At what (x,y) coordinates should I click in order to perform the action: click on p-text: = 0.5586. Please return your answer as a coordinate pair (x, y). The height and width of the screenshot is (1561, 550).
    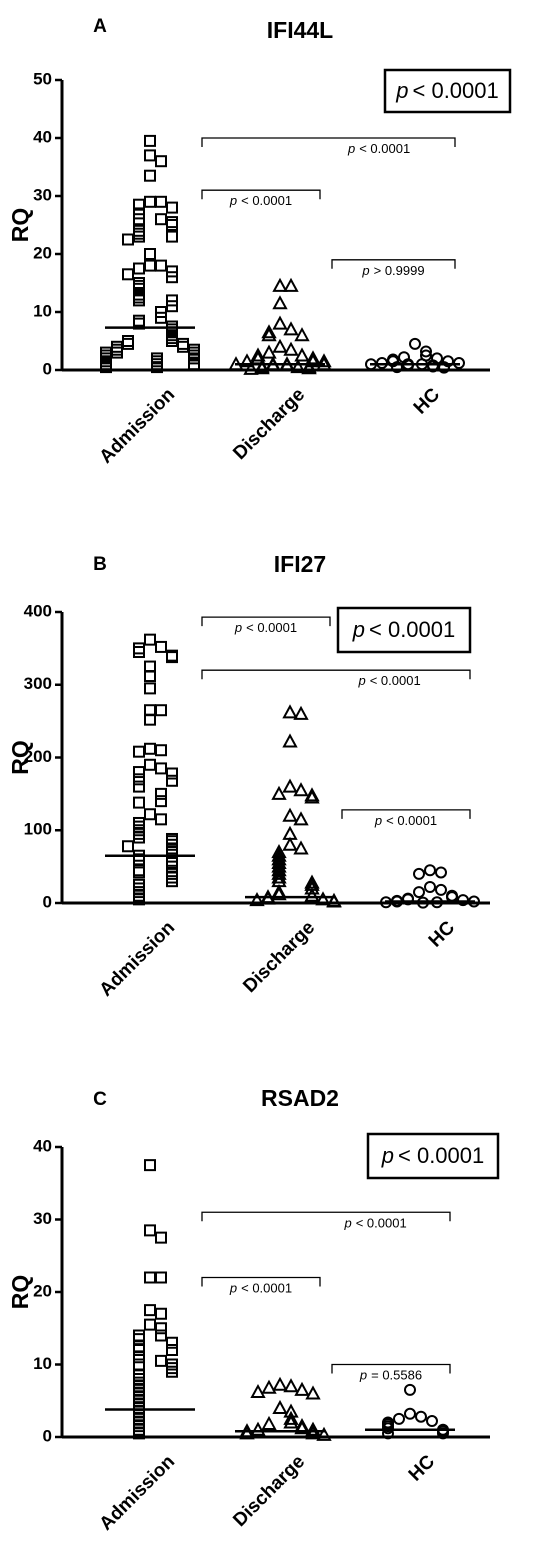
    Looking at the image, I should click on (396, 1375).